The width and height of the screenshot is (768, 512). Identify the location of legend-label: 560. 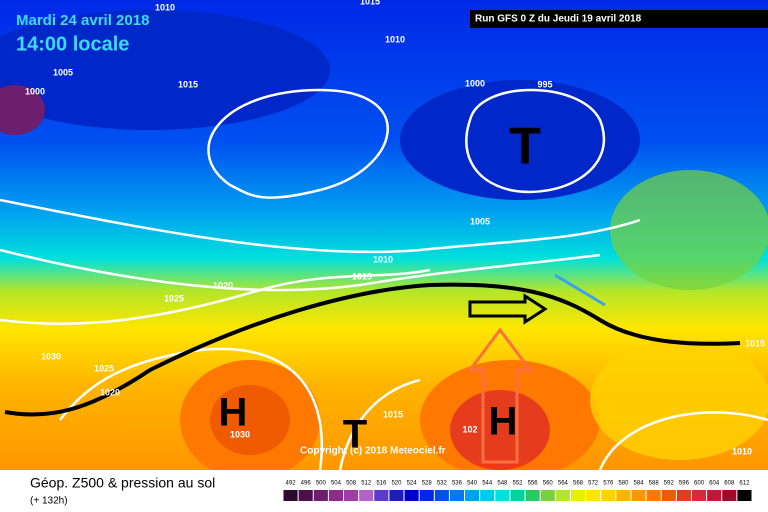
(548, 484).